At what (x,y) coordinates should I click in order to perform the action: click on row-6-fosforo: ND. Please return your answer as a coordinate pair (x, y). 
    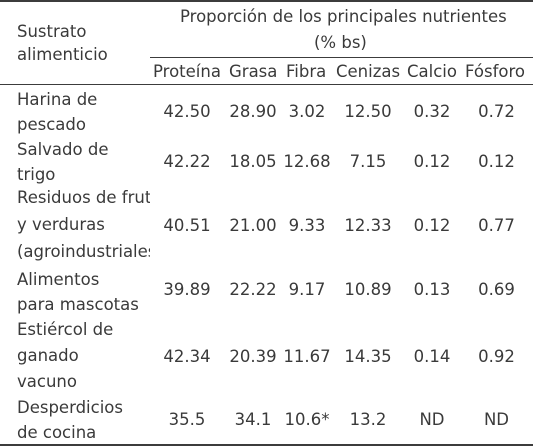
    Looking at the image, I should click on (496, 419).